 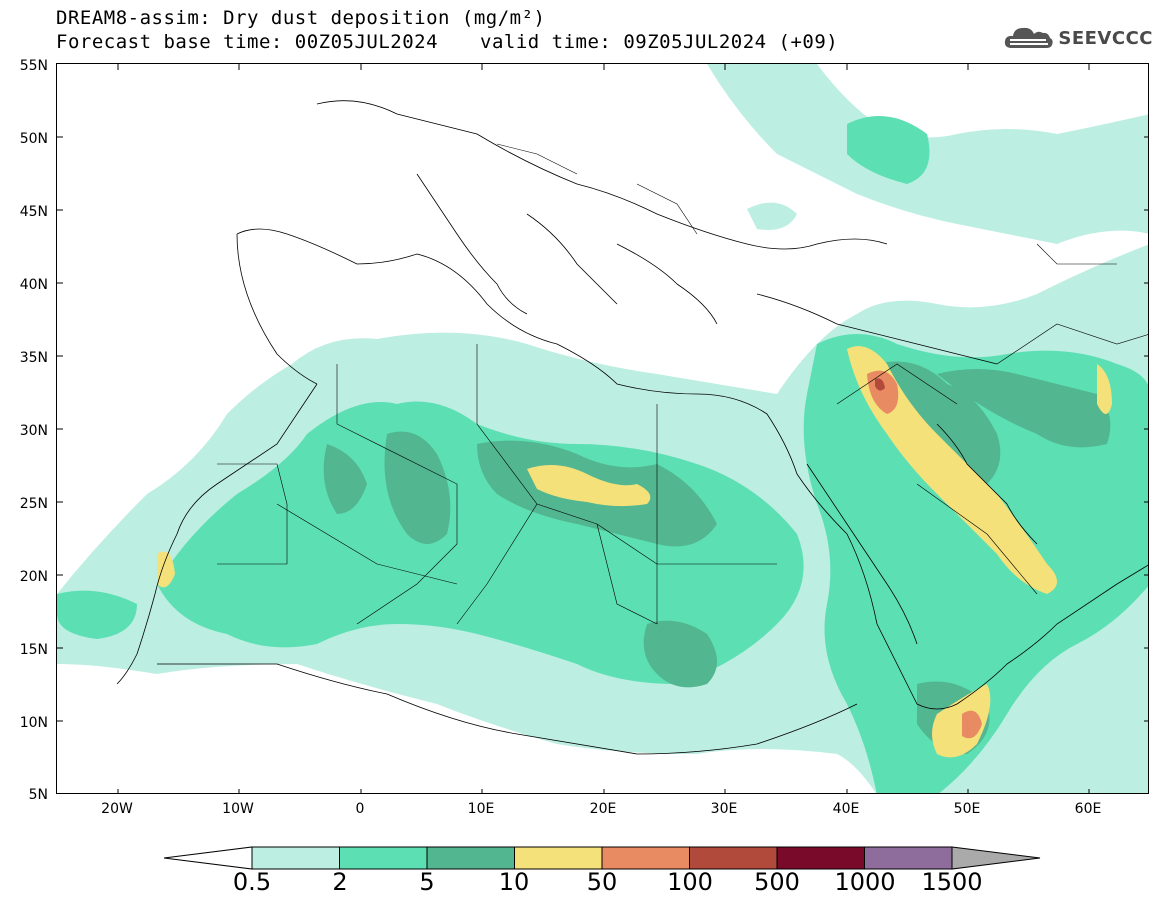 I want to click on lon-label: 10E, so click(x=481, y=809).